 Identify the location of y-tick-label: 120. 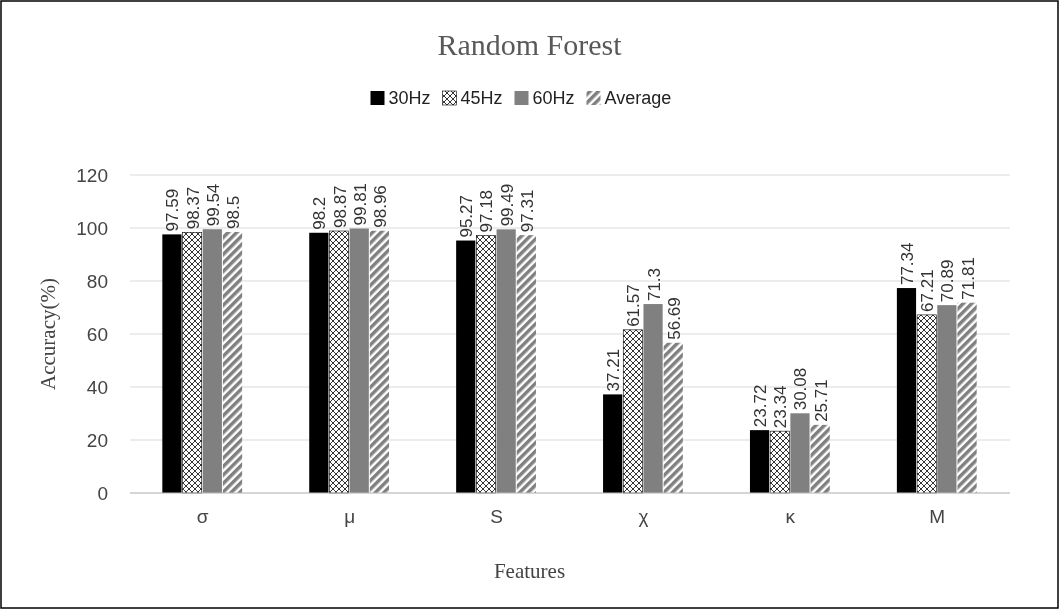
(92, 175).